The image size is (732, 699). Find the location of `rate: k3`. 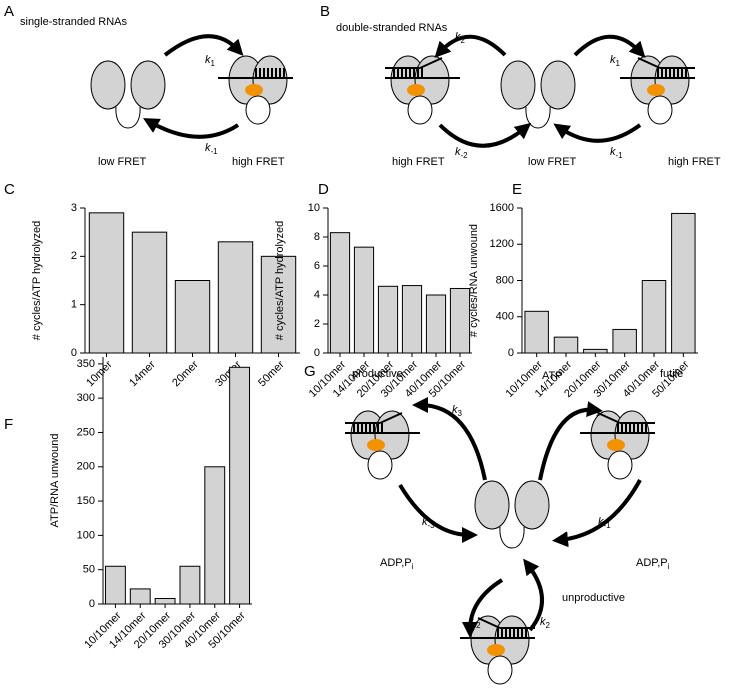

rate: k3 is located at coordinates (457, 411).